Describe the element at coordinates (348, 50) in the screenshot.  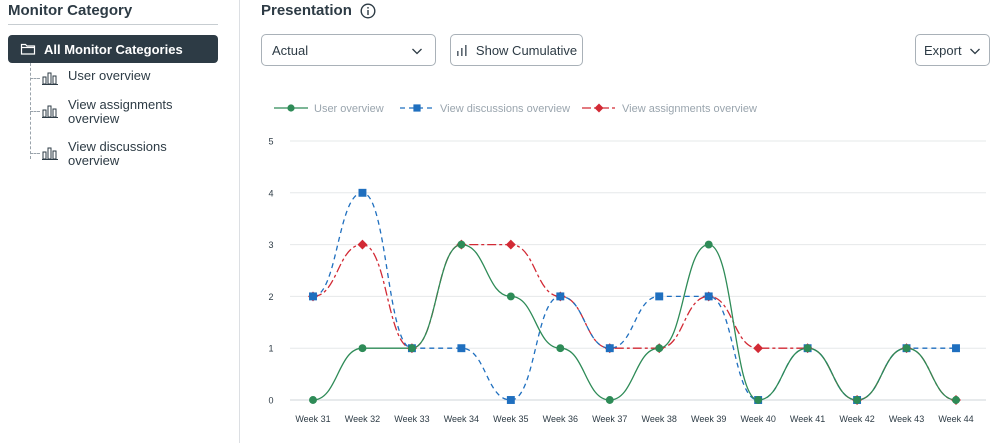
I see `presentation-select: Actual` at that location.